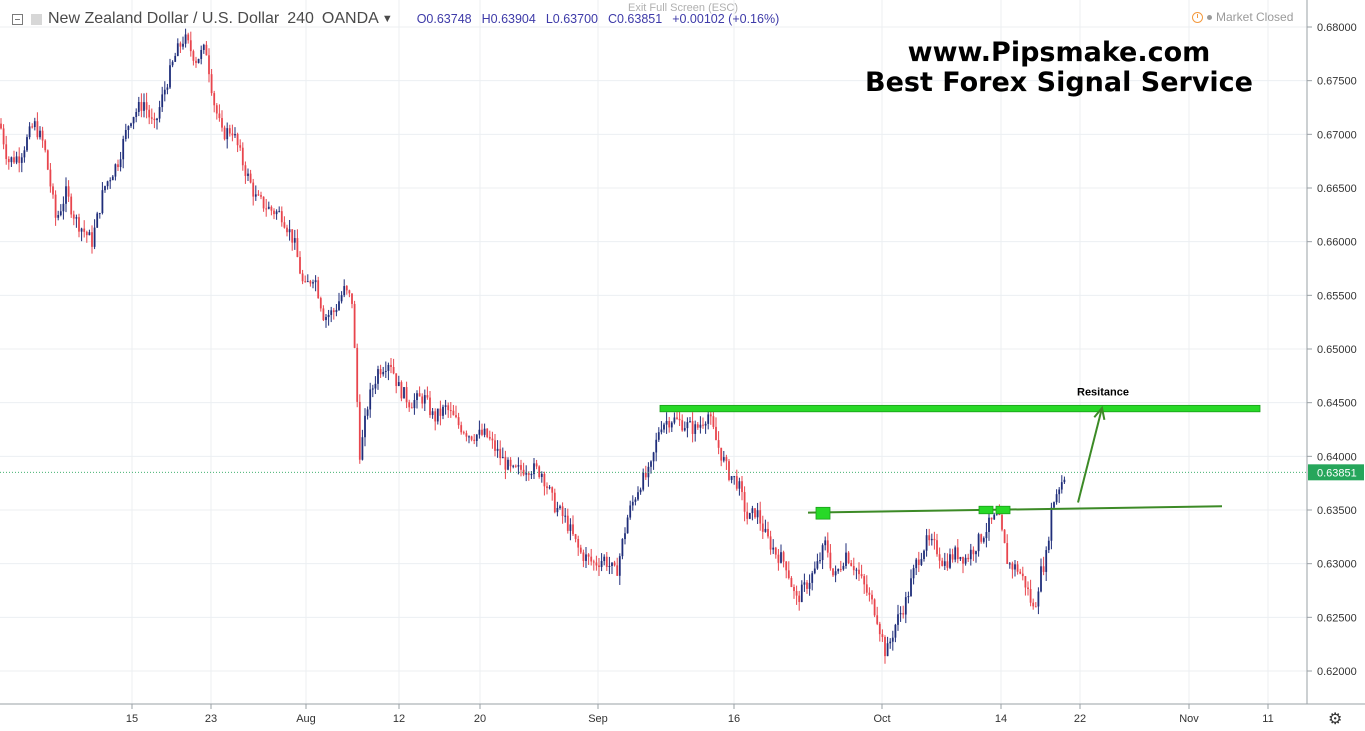  I want to click on chevron-down-icon: ▼, so click(387, 19).